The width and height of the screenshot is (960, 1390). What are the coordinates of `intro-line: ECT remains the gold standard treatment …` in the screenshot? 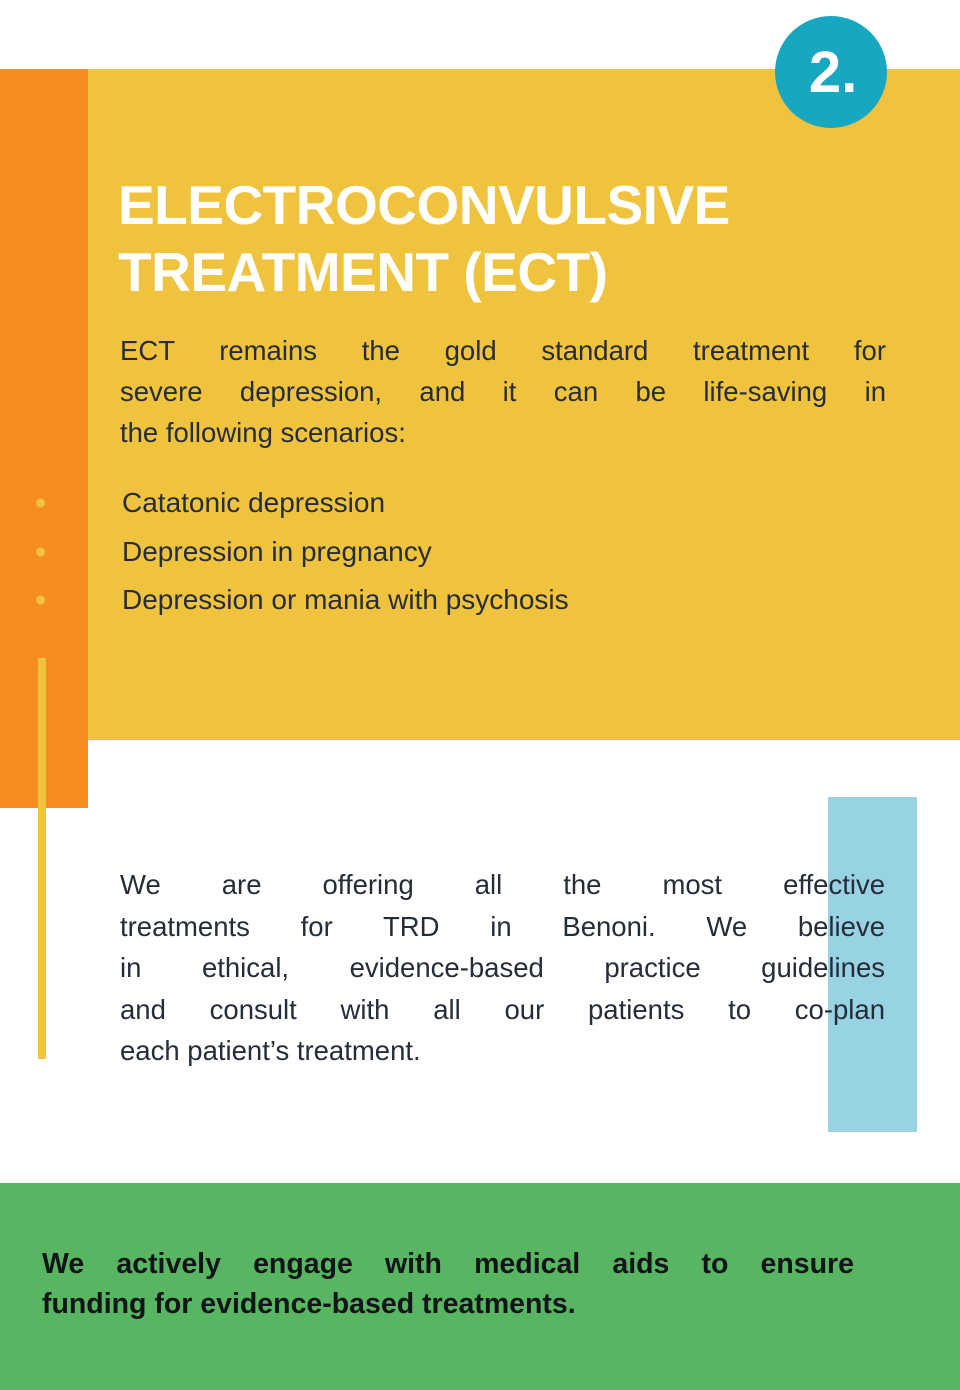 It's located at (503, 350).